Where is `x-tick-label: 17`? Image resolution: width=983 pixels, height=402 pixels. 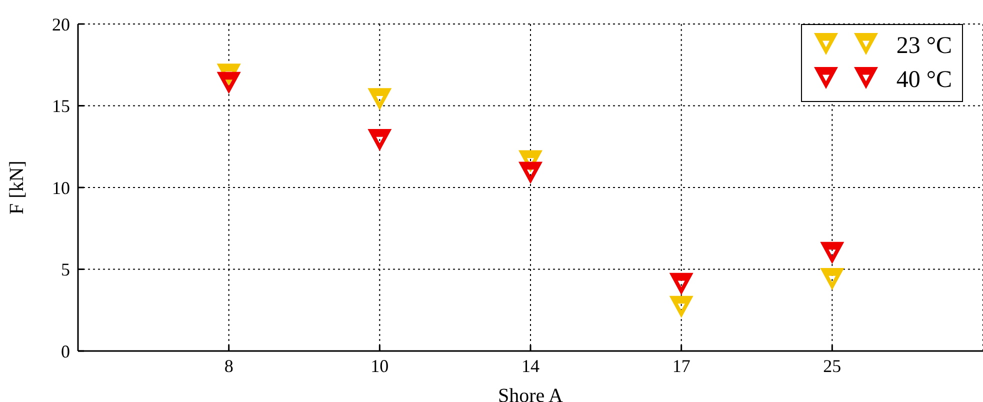 x-tick-label: 17 is located at coordinates (681, 366).